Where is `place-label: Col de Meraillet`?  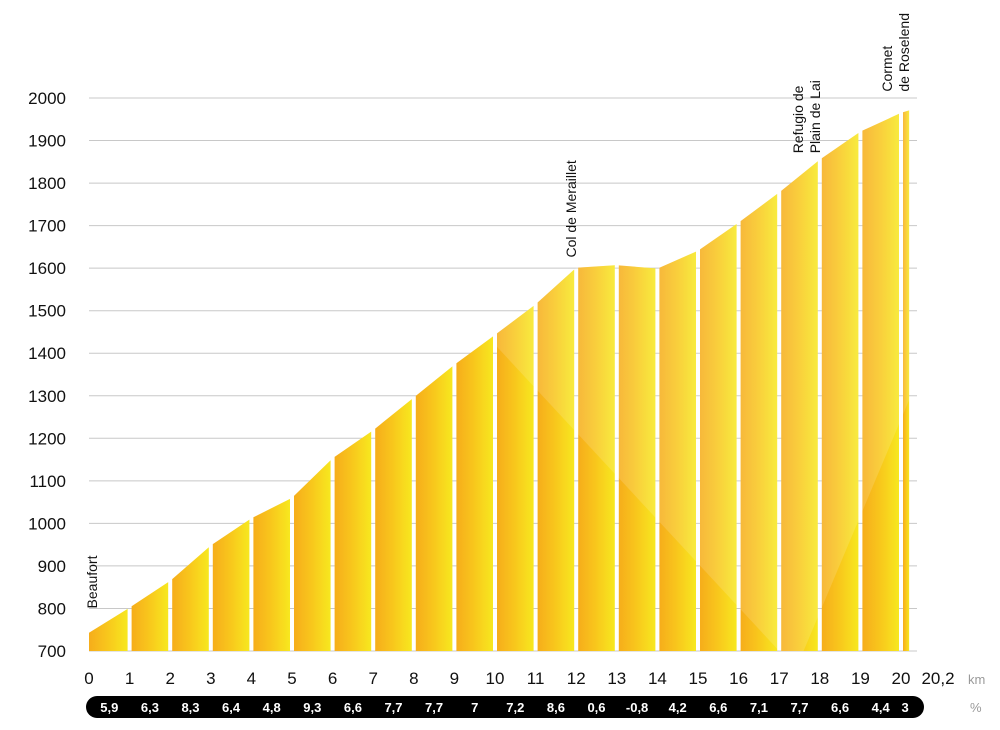 place-label: Col de Meraillet is located at coordinates (571, 208).